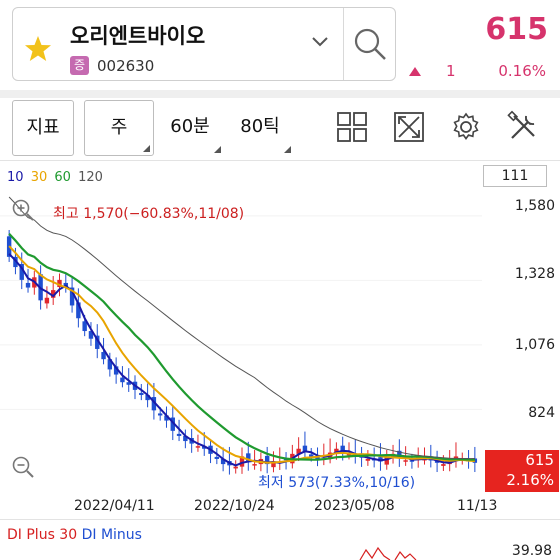 The image size is (560, 560). I want to click on period-label: 주, so click(119, 127).